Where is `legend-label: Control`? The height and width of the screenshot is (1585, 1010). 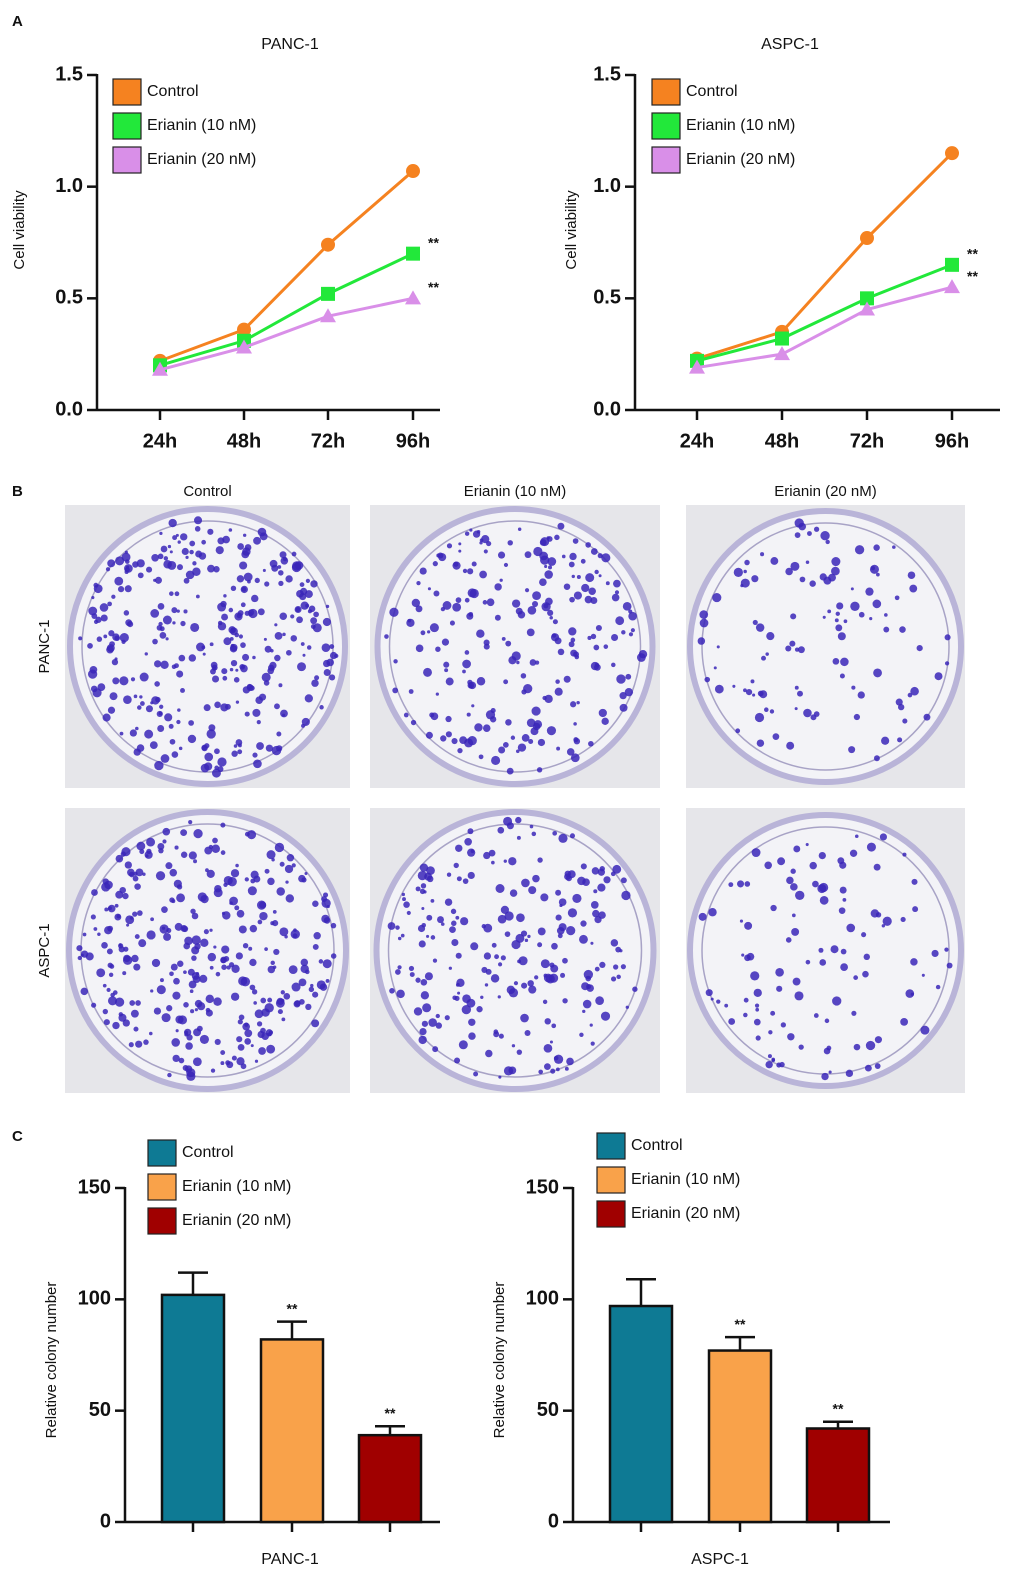
legend-label: Control is located at coordinates (657, 1145).